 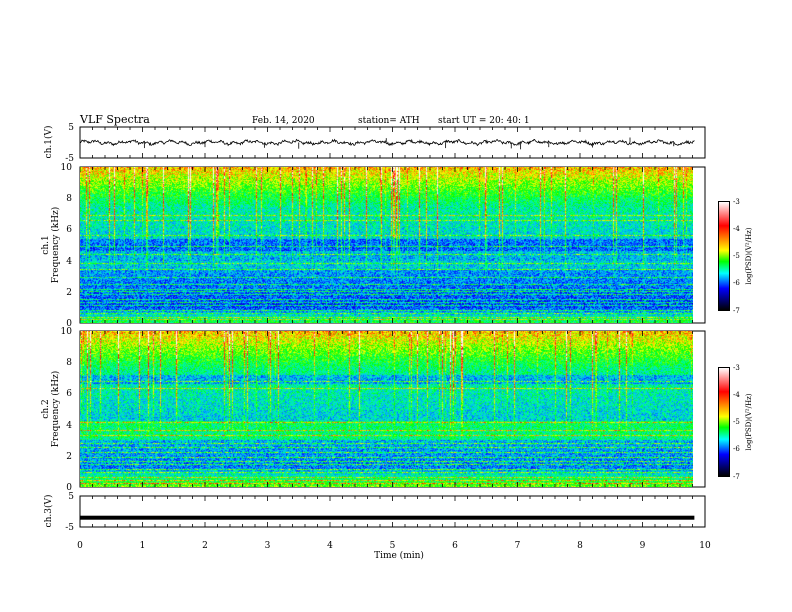 I want to click on ch1-spec-ytick-2: 2, so click(x=69, y=293).